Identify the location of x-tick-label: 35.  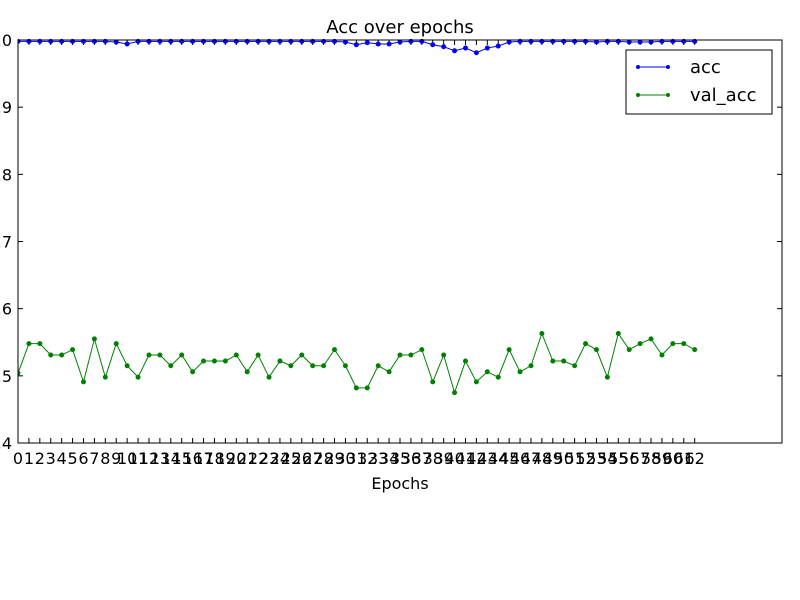
(400, 458).